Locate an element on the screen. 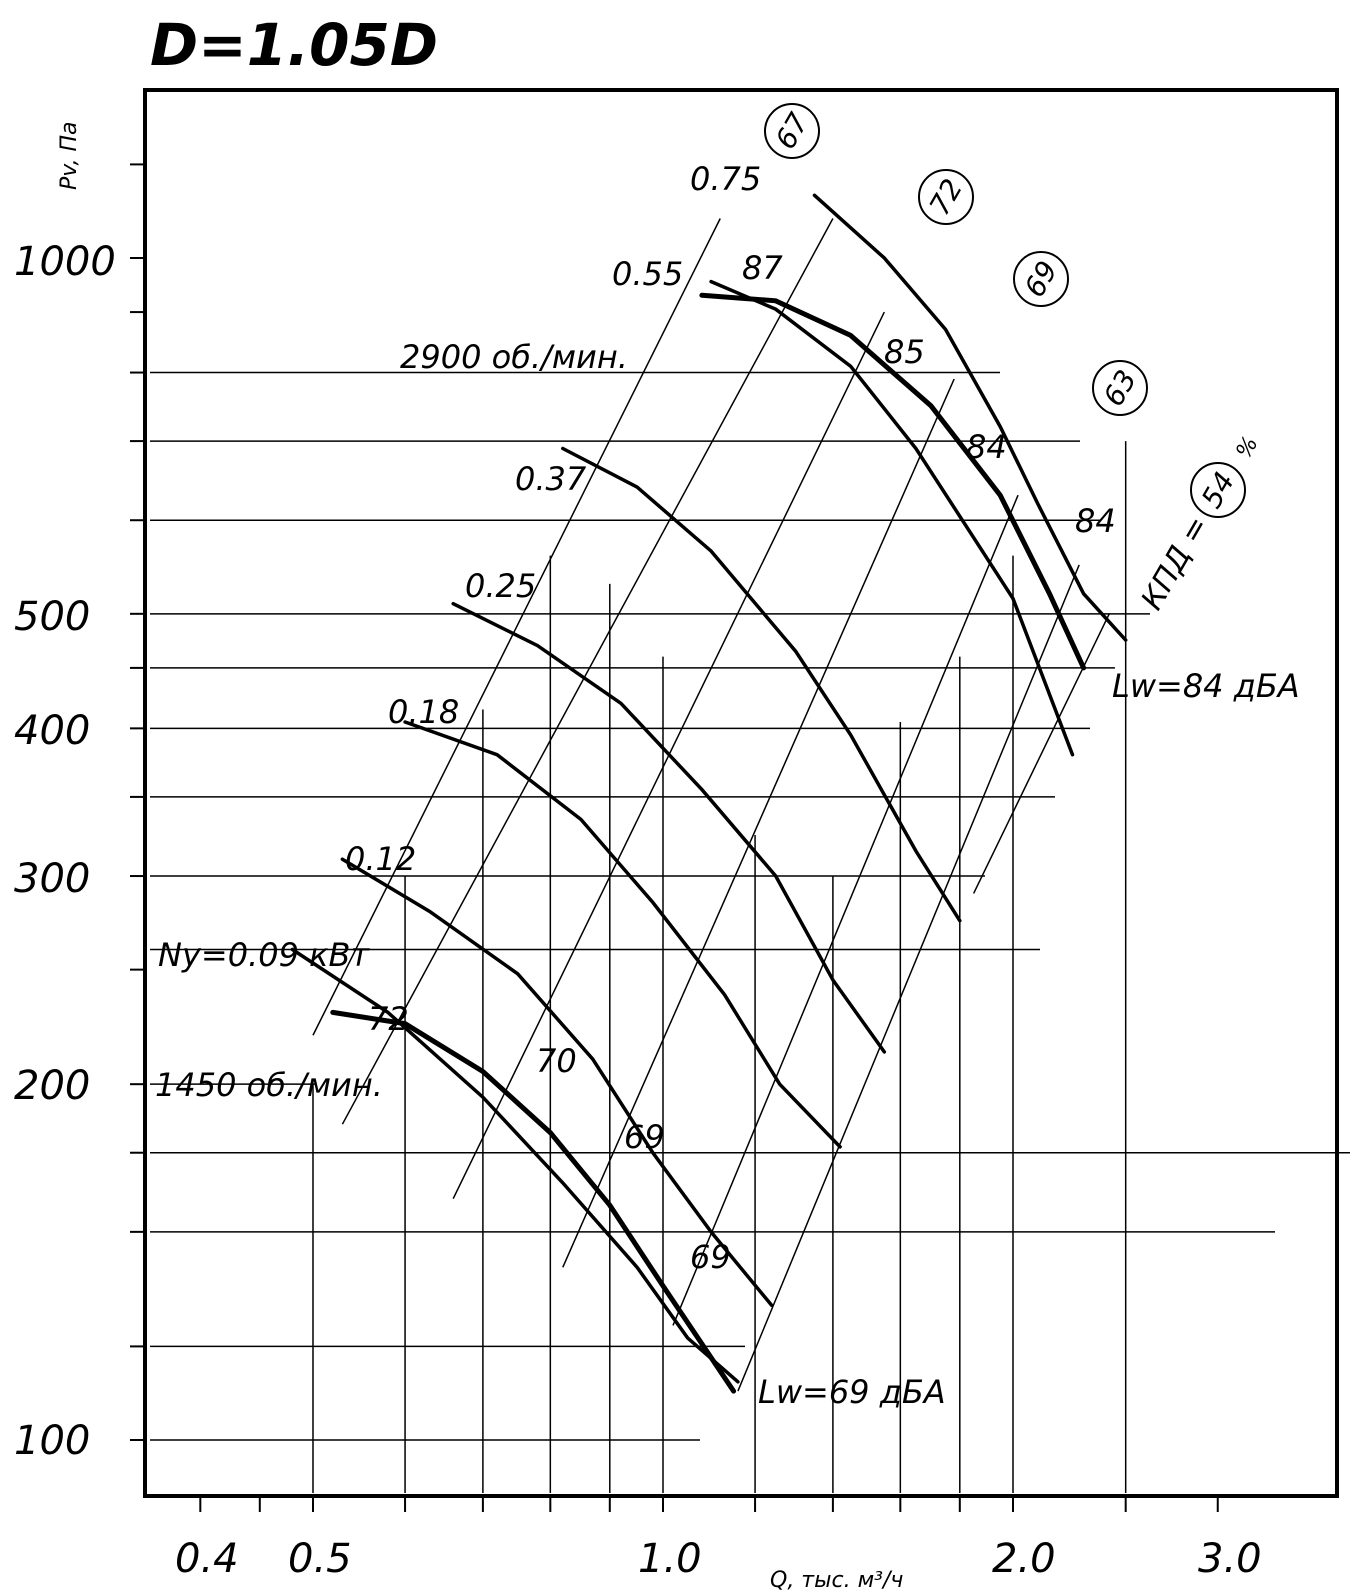 The height and width of the screenshot is (1596, 1365). y-tick-label: 500 is located at coordinates (52, 617).